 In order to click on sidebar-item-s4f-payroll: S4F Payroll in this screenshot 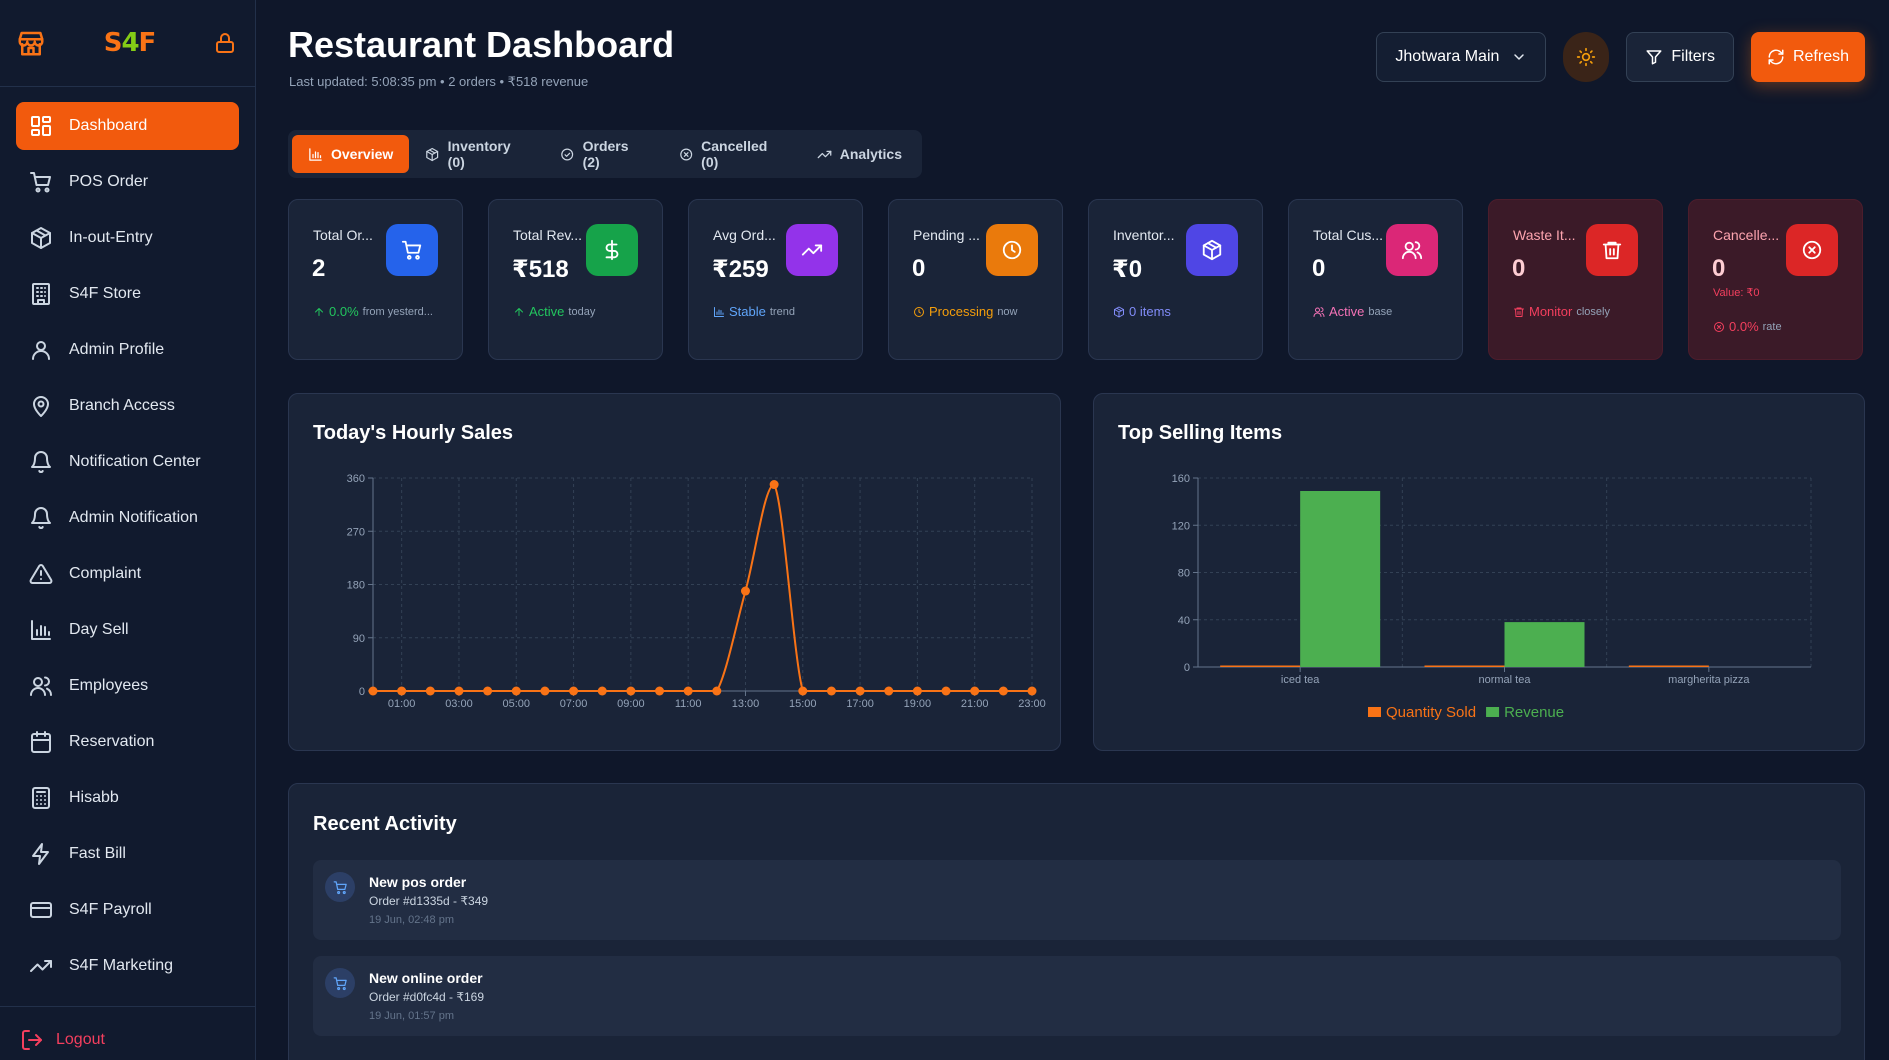, I will do `click(127, 910)`.